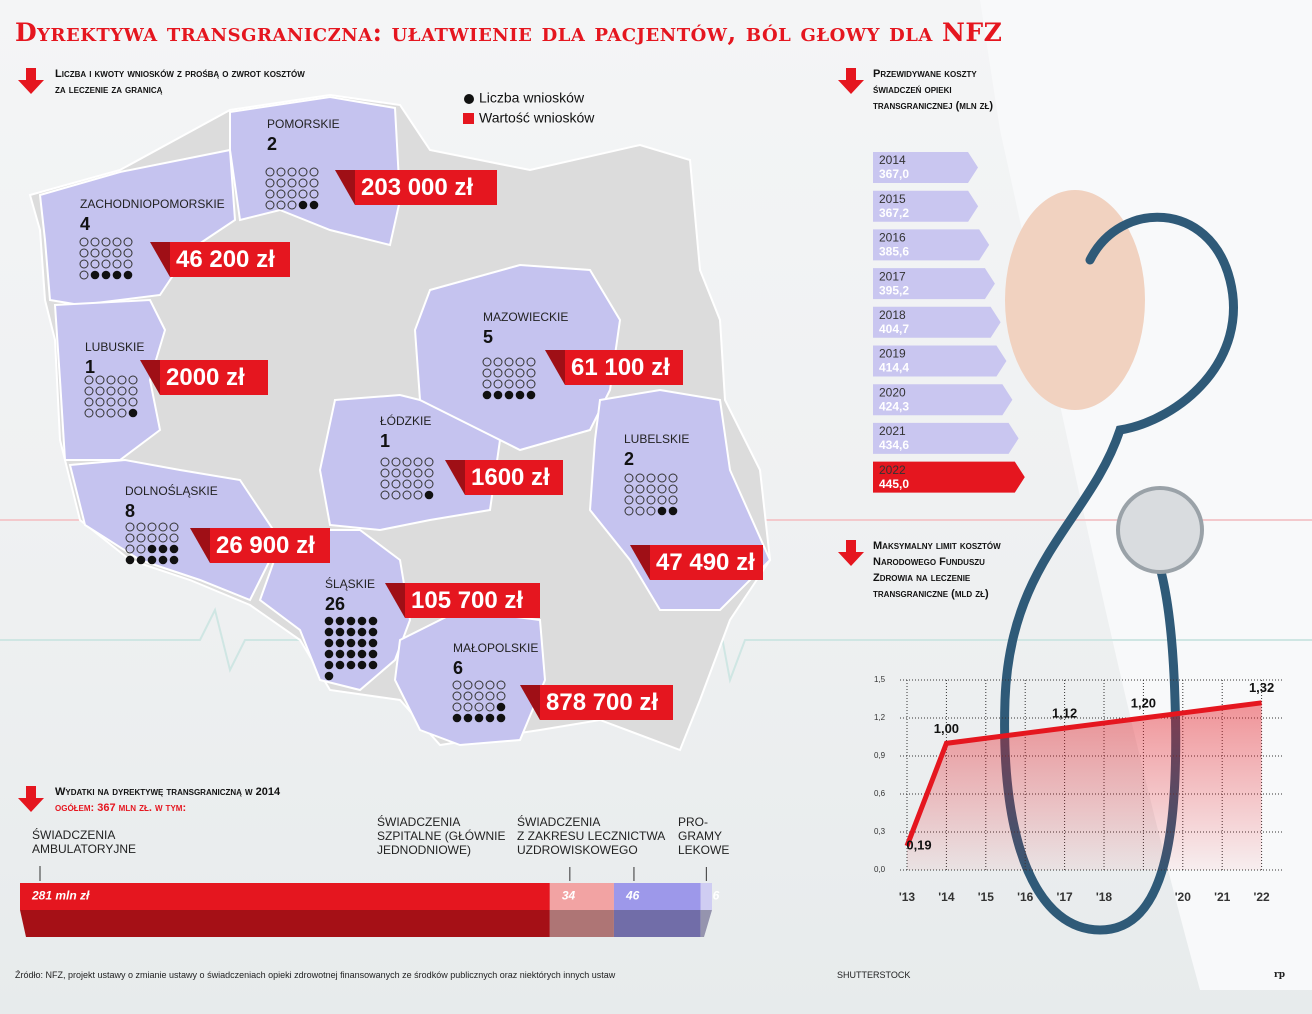  Describe the element at coordinates (892, 276) in the screenshot. I see `year-label: 2017` at that location.